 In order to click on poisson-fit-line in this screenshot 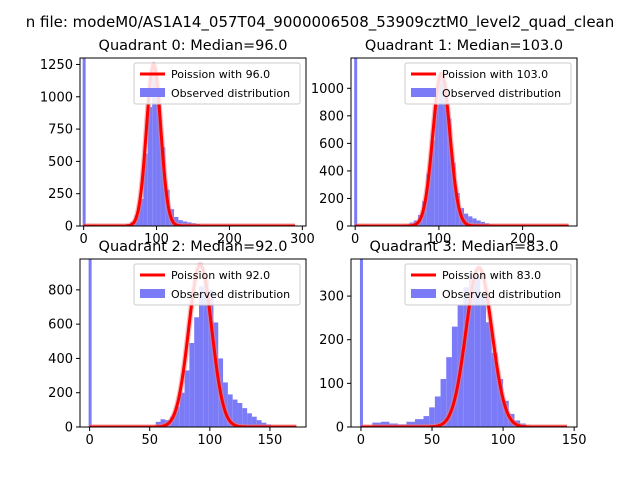, I will do `click(462, 148)`.